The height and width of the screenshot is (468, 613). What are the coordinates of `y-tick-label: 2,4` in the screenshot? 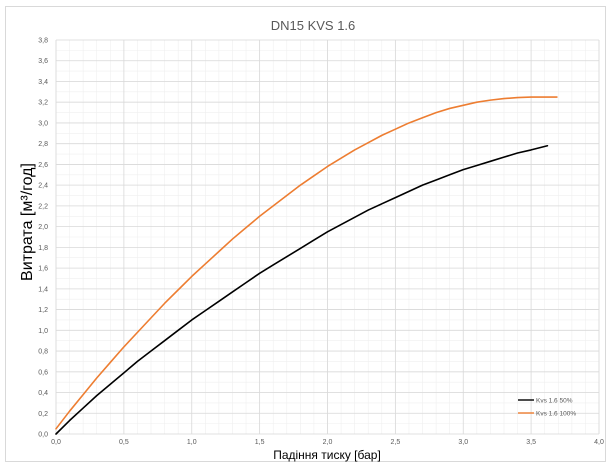 It's located at (43, 186).